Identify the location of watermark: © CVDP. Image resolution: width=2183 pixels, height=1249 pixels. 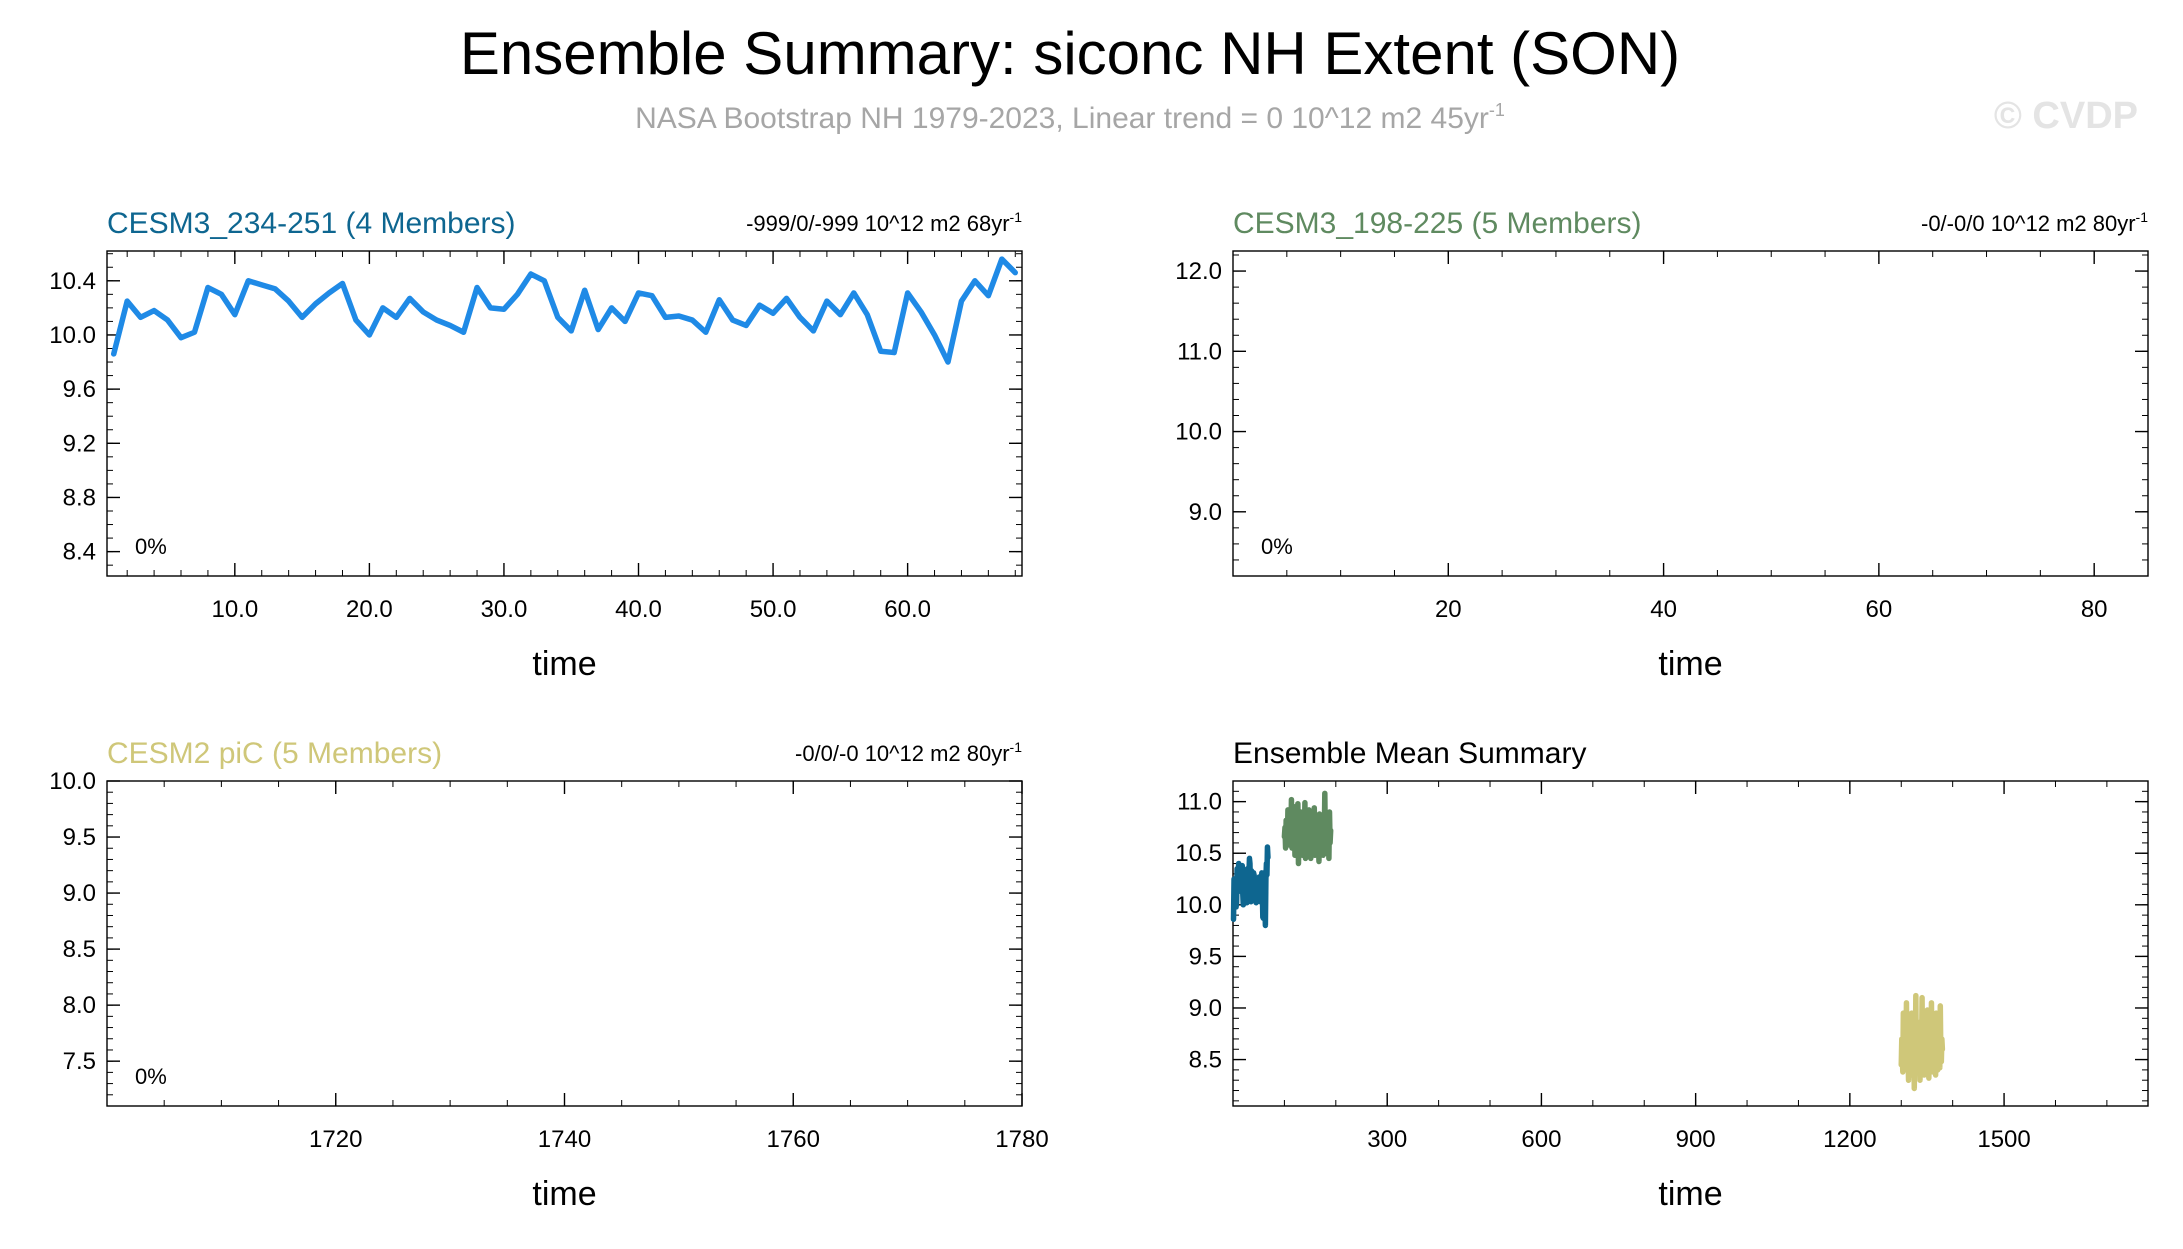
(2066, 116).